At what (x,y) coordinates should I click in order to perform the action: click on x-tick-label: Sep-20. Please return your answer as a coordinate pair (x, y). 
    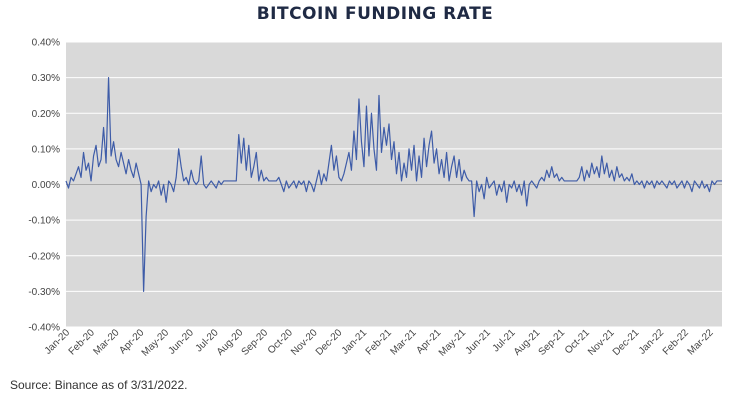
    Looking at the image, I should click on (255, 342).